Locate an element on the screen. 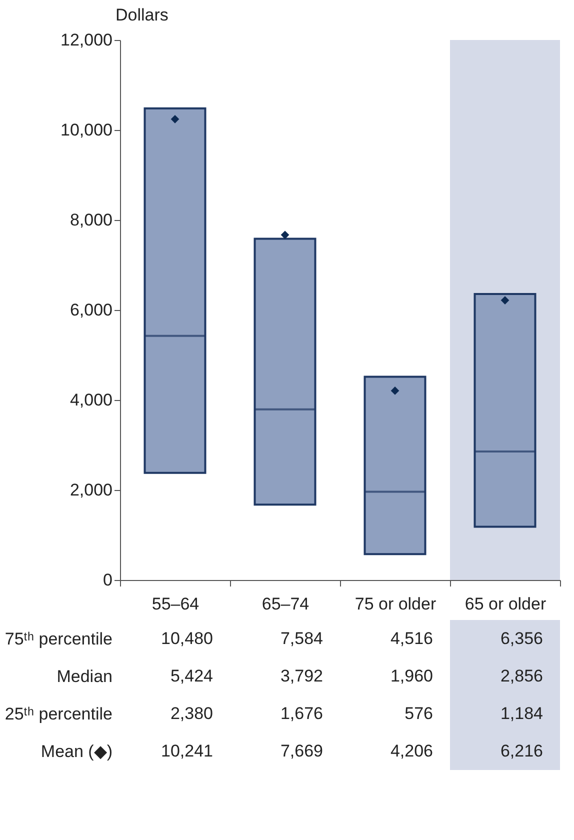 This screenshot has width=574, height=840. x-tick-label: 65 or older is located at coordinates (505, 604).